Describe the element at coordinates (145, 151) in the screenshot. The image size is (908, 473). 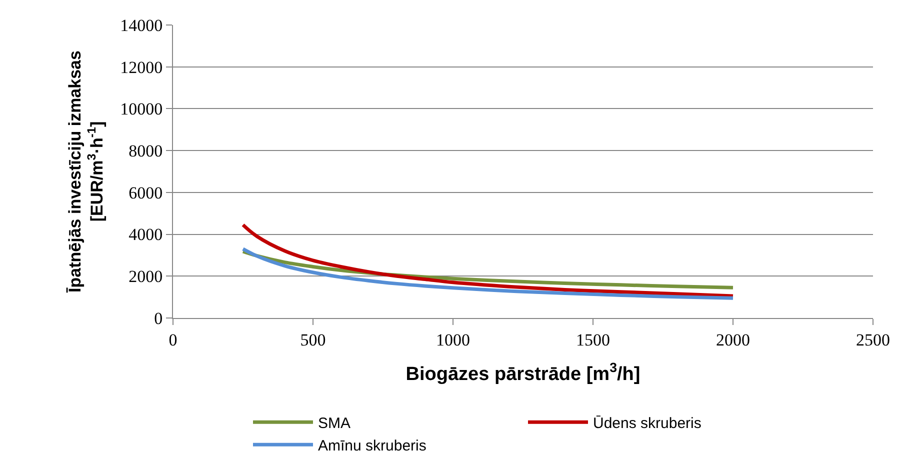
I see `y-tick-label: 8000` at that location.